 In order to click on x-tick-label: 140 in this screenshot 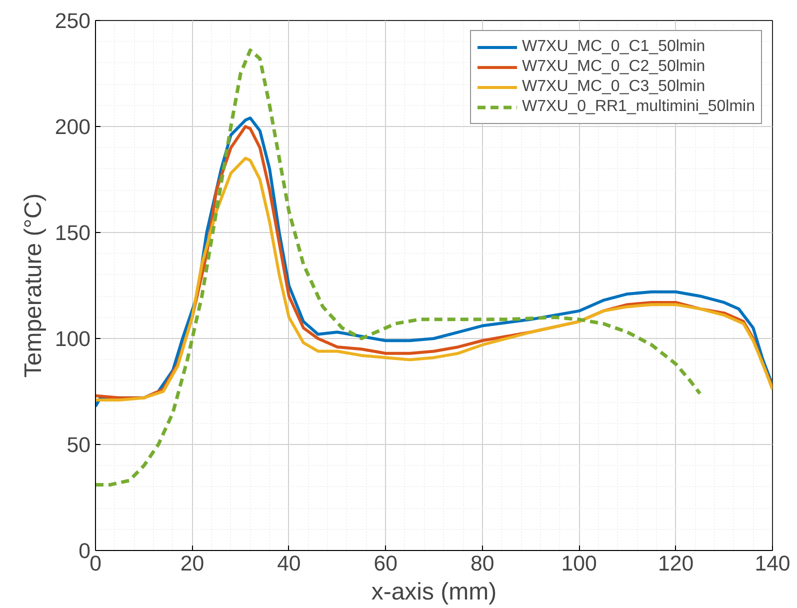, I will do `click(772, 564)`.